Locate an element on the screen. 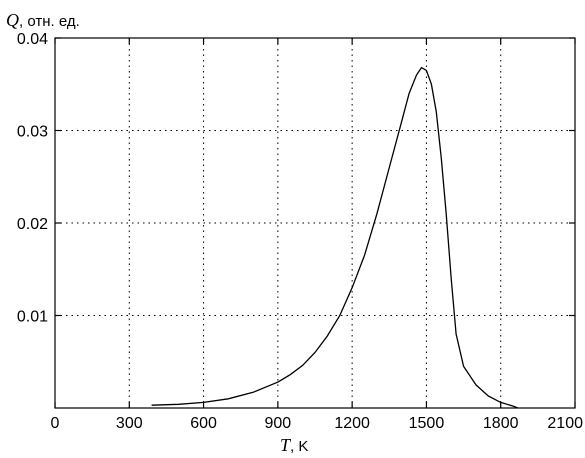 The image size is (585, 458). x-axis-label: T, K is located at coordinates (294, 445).